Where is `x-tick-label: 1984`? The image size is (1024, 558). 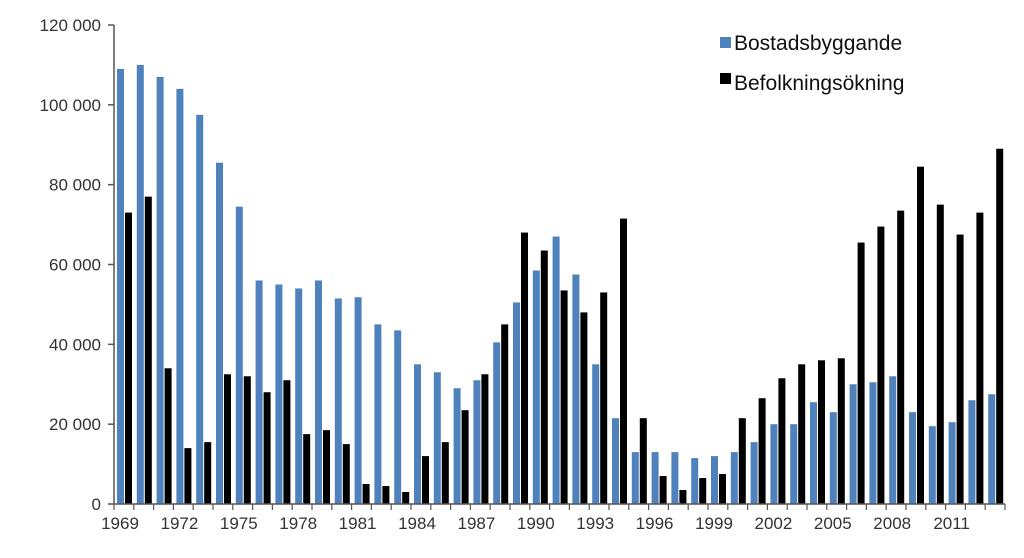
x-tick-label: 1984 is located at coordinates (417, 523).